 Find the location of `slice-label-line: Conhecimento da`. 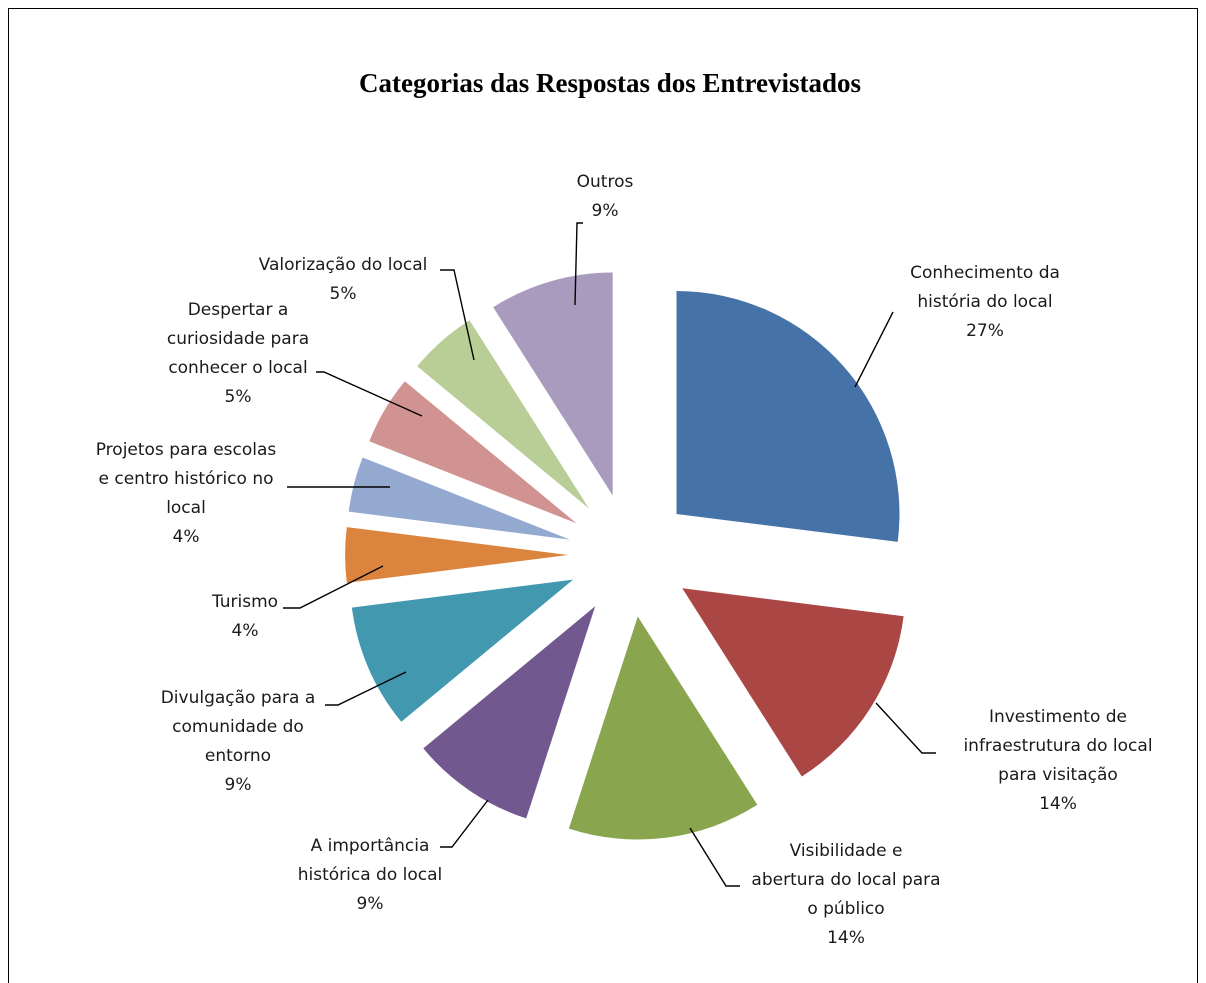

slice-label-line: Conhecimento da is located at coordinates (985, 273).